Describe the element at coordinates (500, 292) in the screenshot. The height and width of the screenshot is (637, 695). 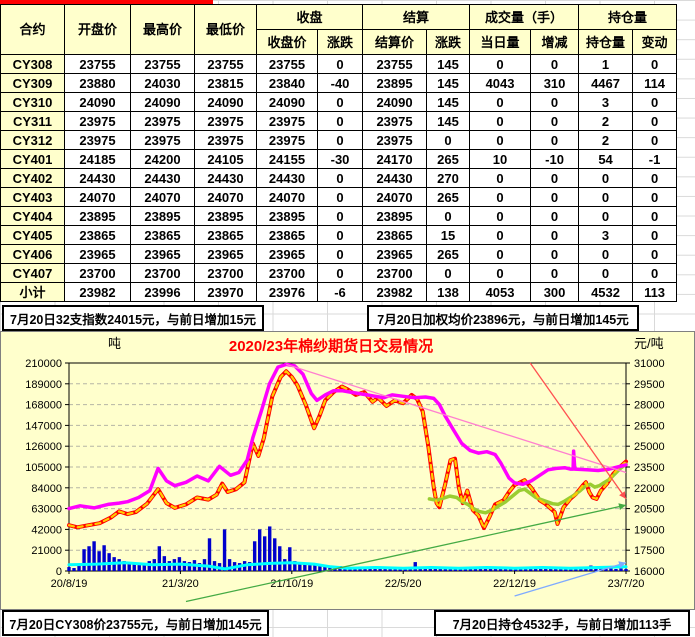
I see `value-cell: 4053` at that location.